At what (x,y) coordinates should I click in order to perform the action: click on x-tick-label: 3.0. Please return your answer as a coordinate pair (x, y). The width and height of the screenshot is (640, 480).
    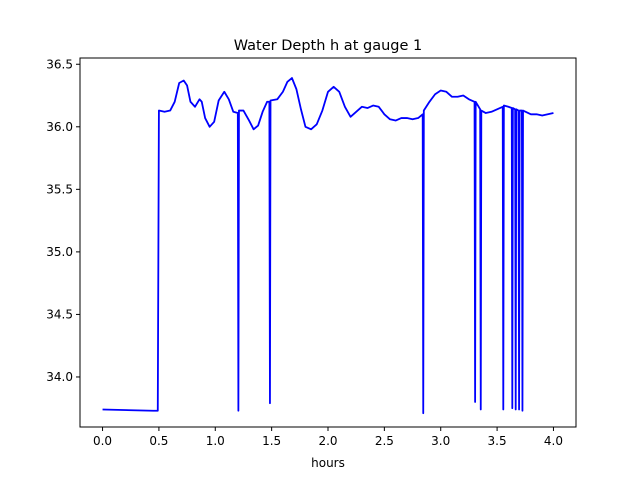
    Looking at the image, I should click on (440, 441).